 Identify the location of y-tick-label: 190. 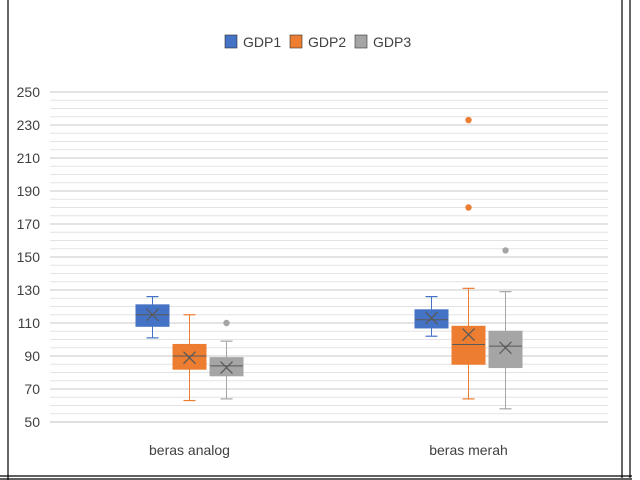
(29, 191).